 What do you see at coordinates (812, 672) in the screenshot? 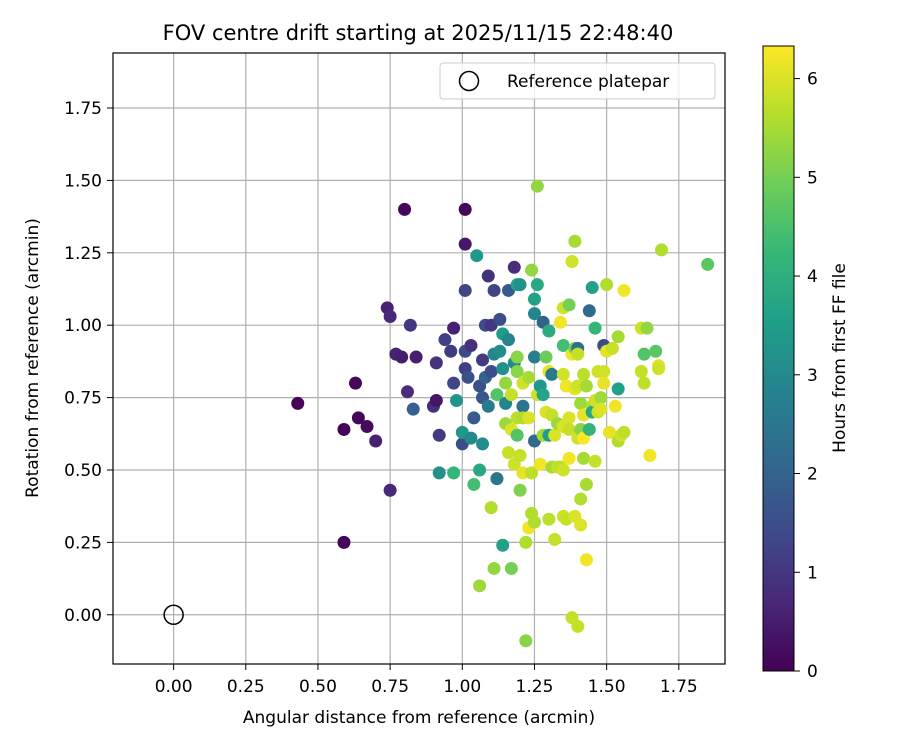
I see `colorbar-tick-label: 0` at bounding box center [812, 672].